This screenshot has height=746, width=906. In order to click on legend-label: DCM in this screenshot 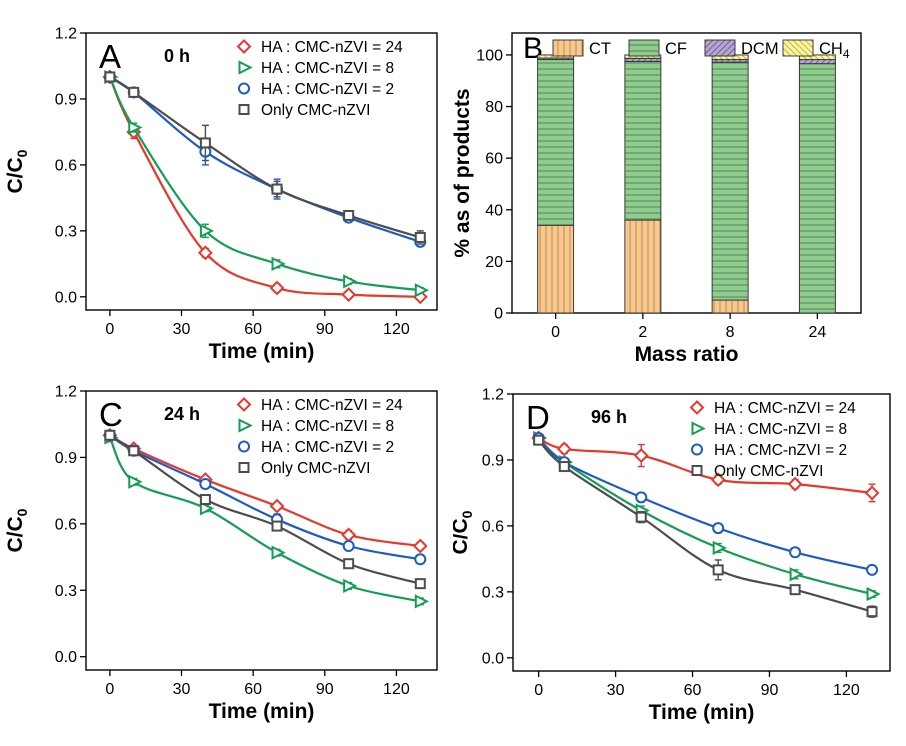, I will do `click(760, 49)`.